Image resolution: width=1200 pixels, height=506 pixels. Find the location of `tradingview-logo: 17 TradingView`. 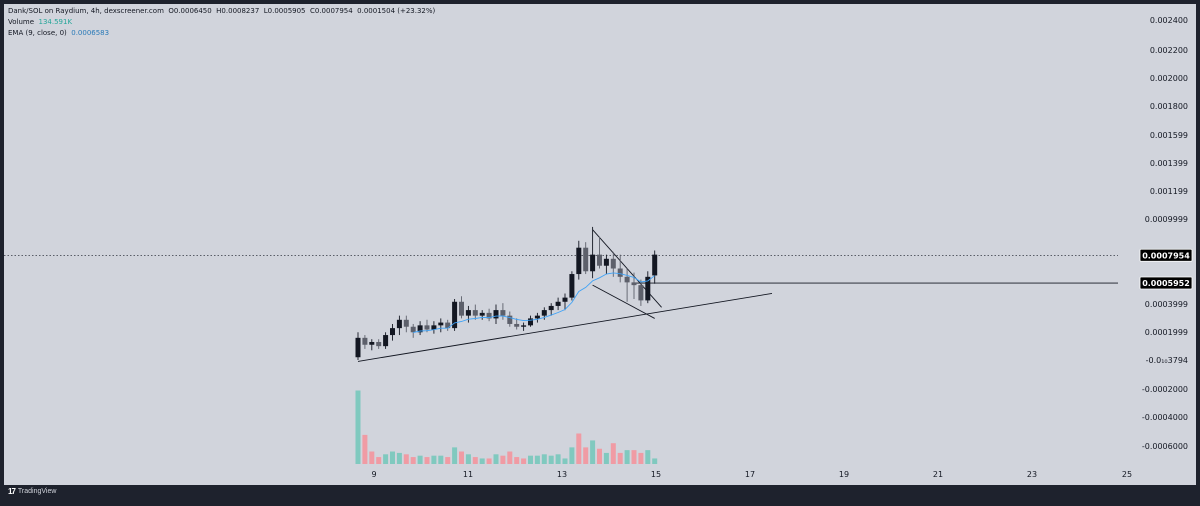

tradingview-logo: 17 TradingView is located at coordinates (32, 491).